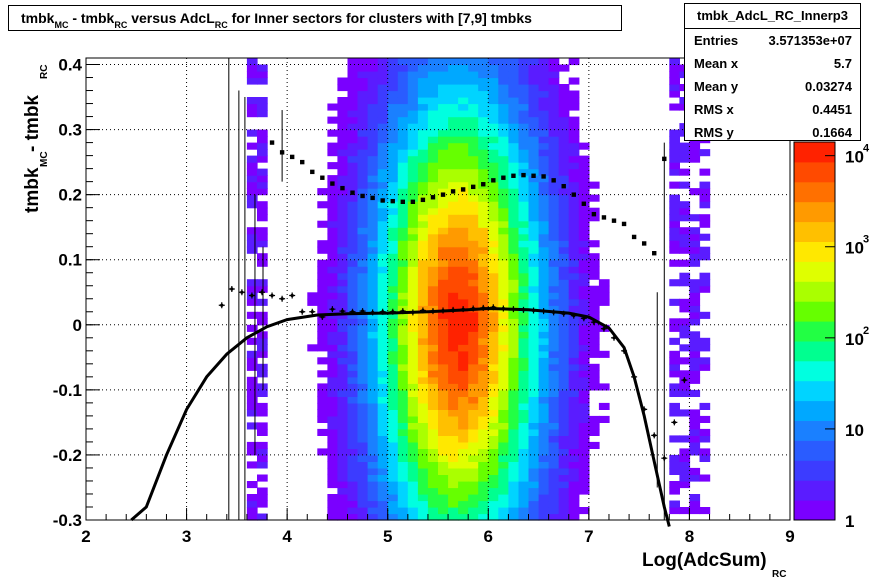 This screenshot has height=578, width=878. I want to click on stats-row: Entries 3.571353e+07, so click(772, 40).